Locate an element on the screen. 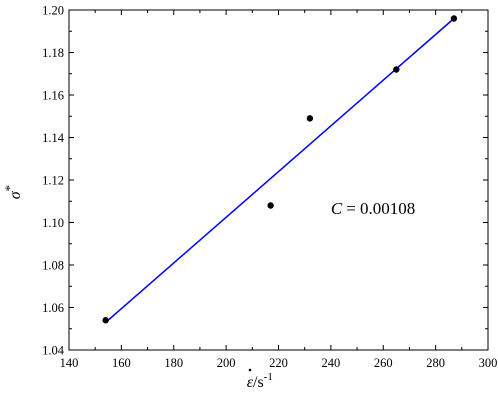 The height and width of the screenshot is (400, 498). y-tick-label: 1.06 is located at coordinates (53, 308).